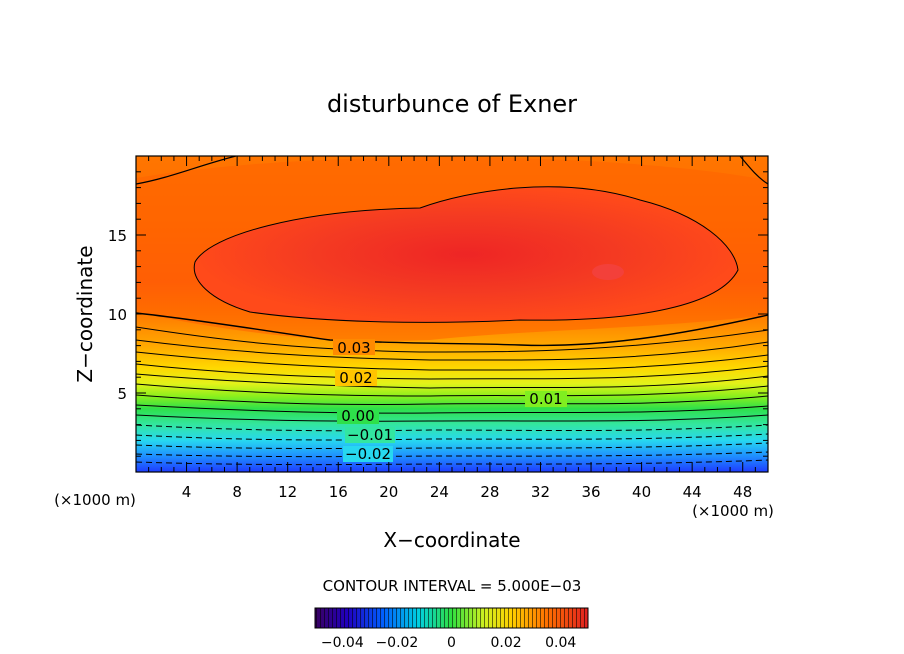 The height and width of the screenshot is (654, 904). I want to click on x-tick-label: 16, so click(338, 492).